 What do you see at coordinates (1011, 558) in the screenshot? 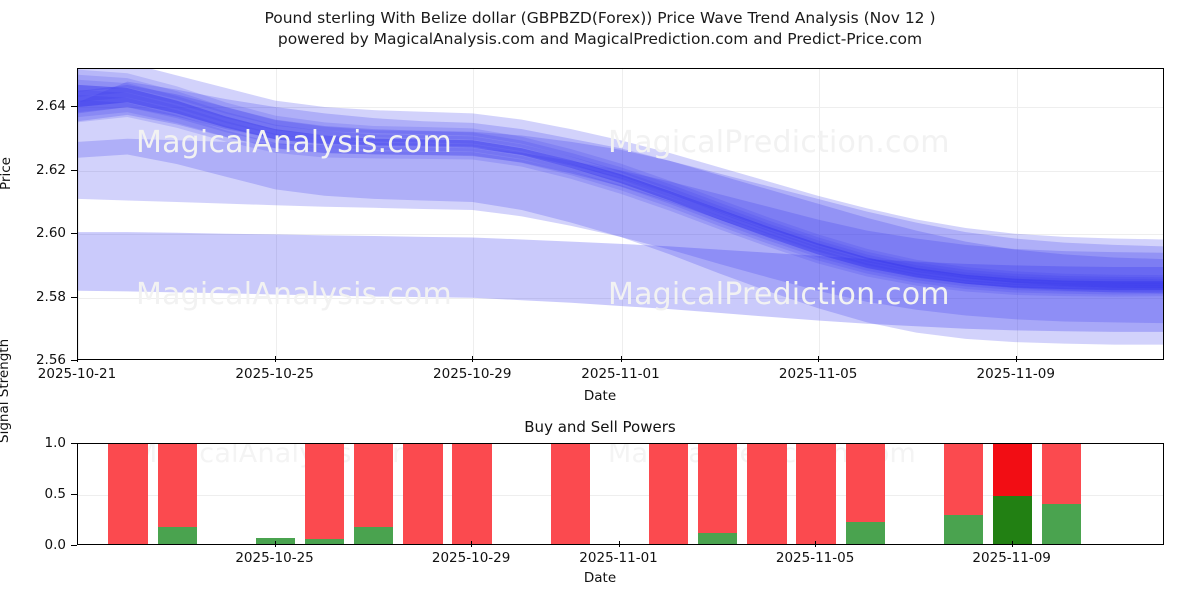
I see `bars-x-tick-label: 2025-11-09` at bounding box center [1011, 558].